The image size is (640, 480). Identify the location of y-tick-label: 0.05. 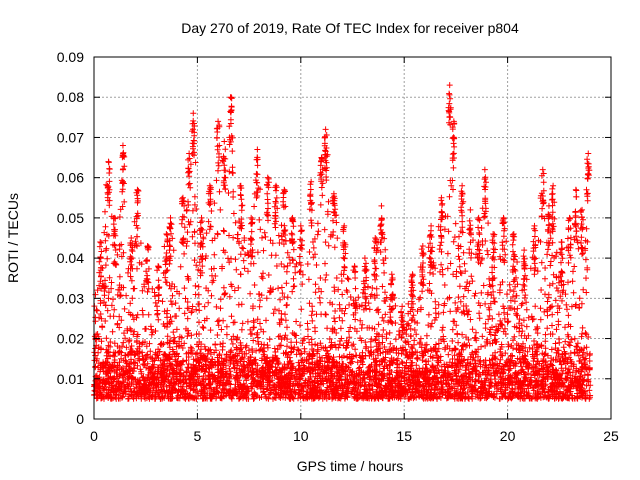
(70, 218).